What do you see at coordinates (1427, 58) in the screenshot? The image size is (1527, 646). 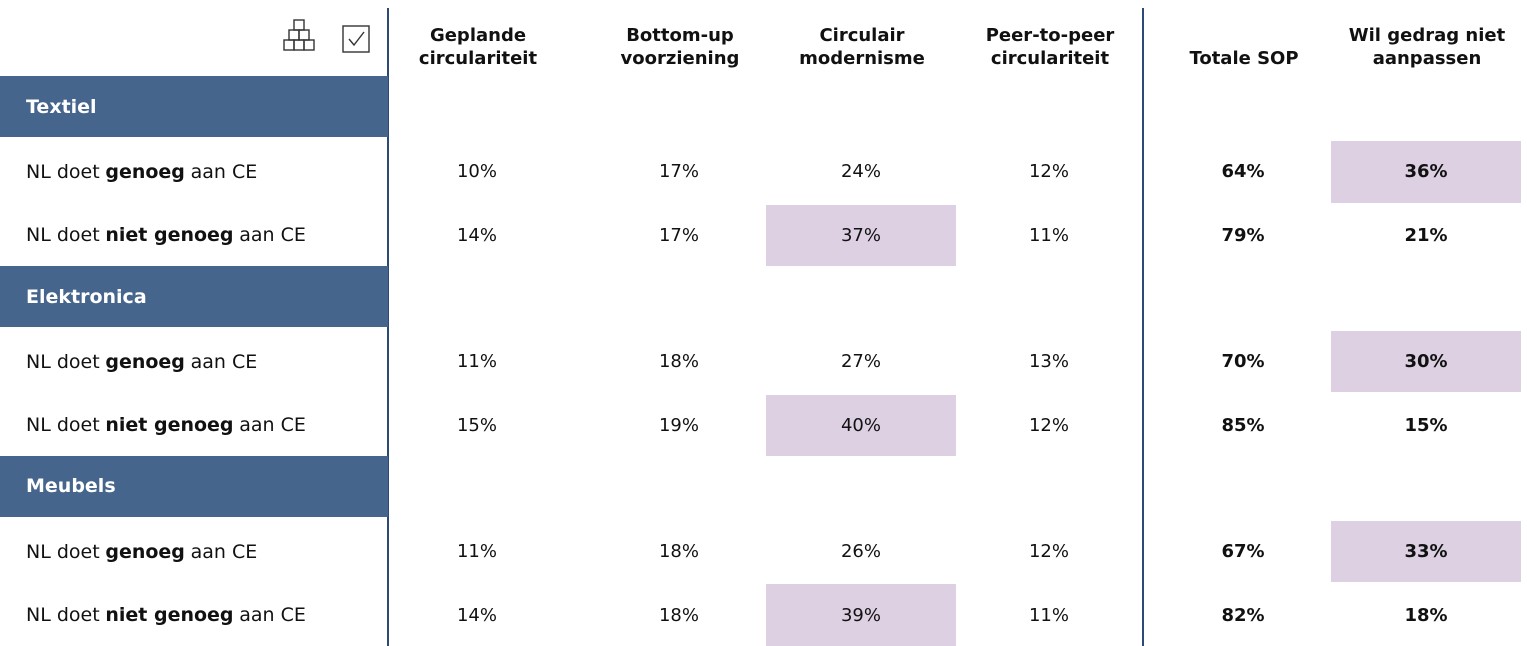 I see `header-line: aanpassen` at bounding box center [1427, 58].